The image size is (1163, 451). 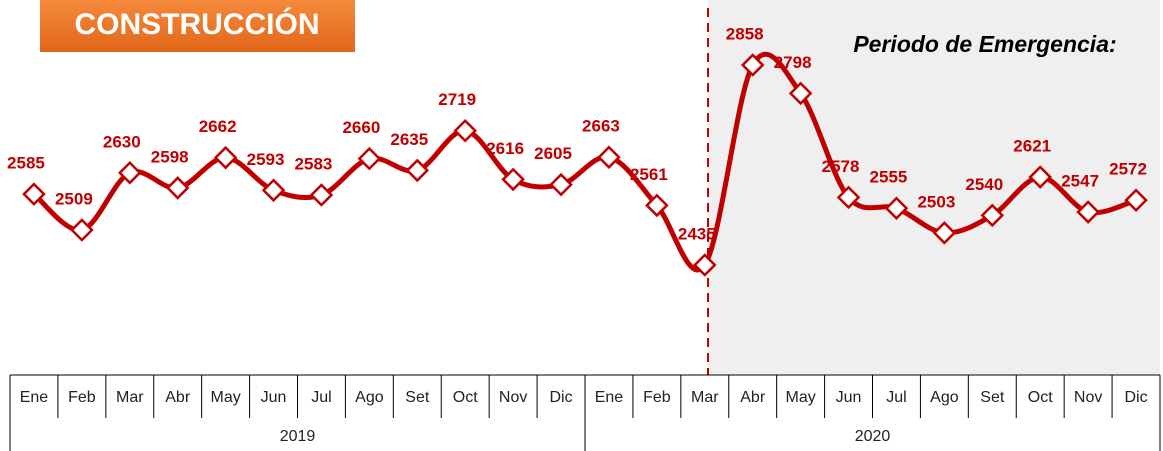 What do you see at coordinates (26, 163) in the screenshot?
I see `value-label: 2585` at bounding box center [26, 163].